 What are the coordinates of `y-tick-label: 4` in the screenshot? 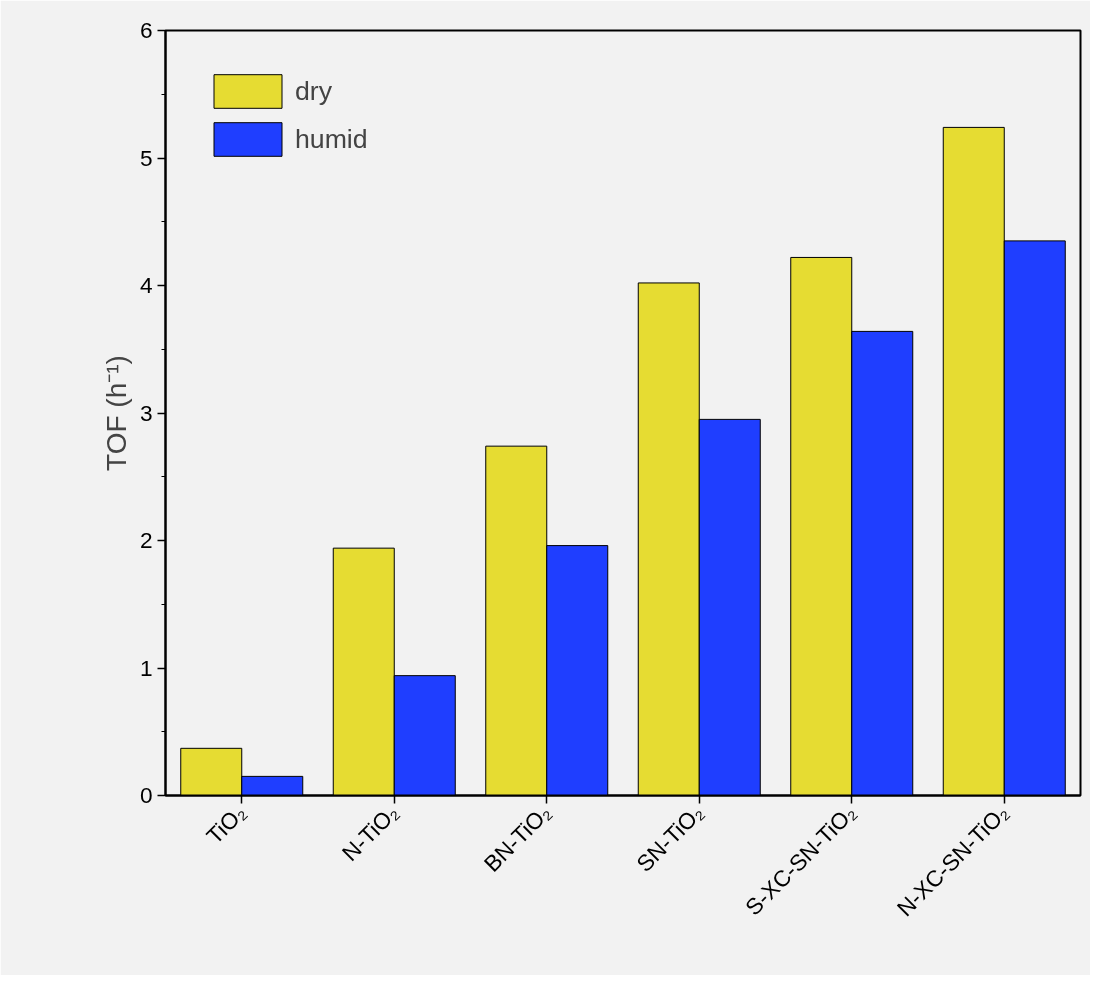 It's located at (146, 285).